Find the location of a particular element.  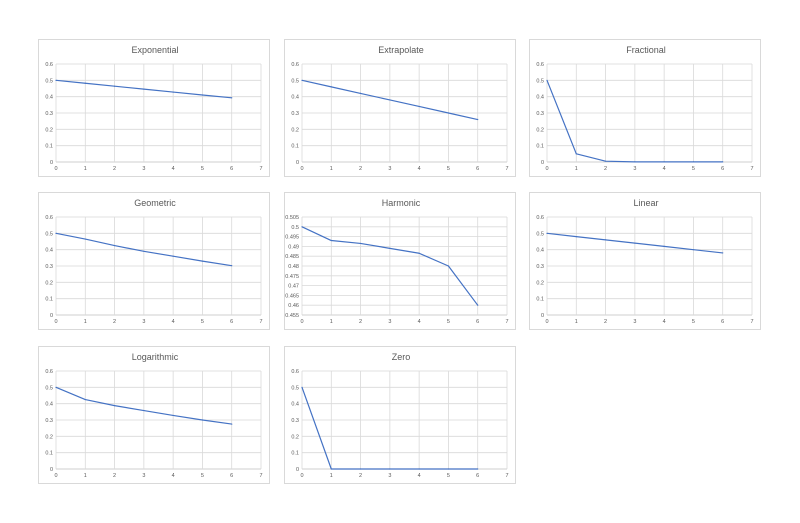

y-tick-label: 0.46 is located at coordinates (293, 306).